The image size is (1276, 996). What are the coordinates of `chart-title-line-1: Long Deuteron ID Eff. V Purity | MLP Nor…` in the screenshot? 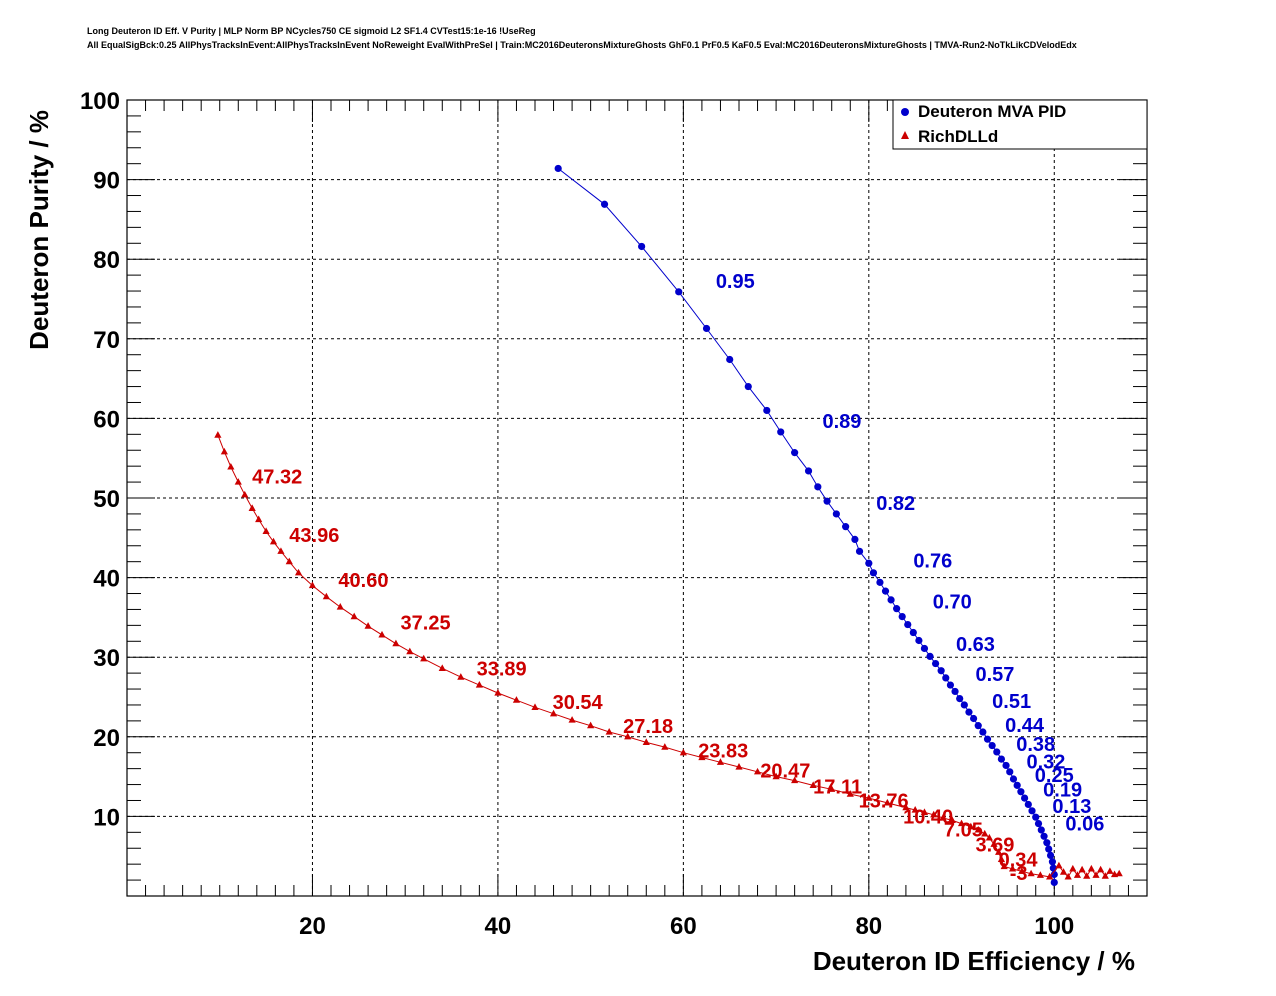 It's located at (311, 31).